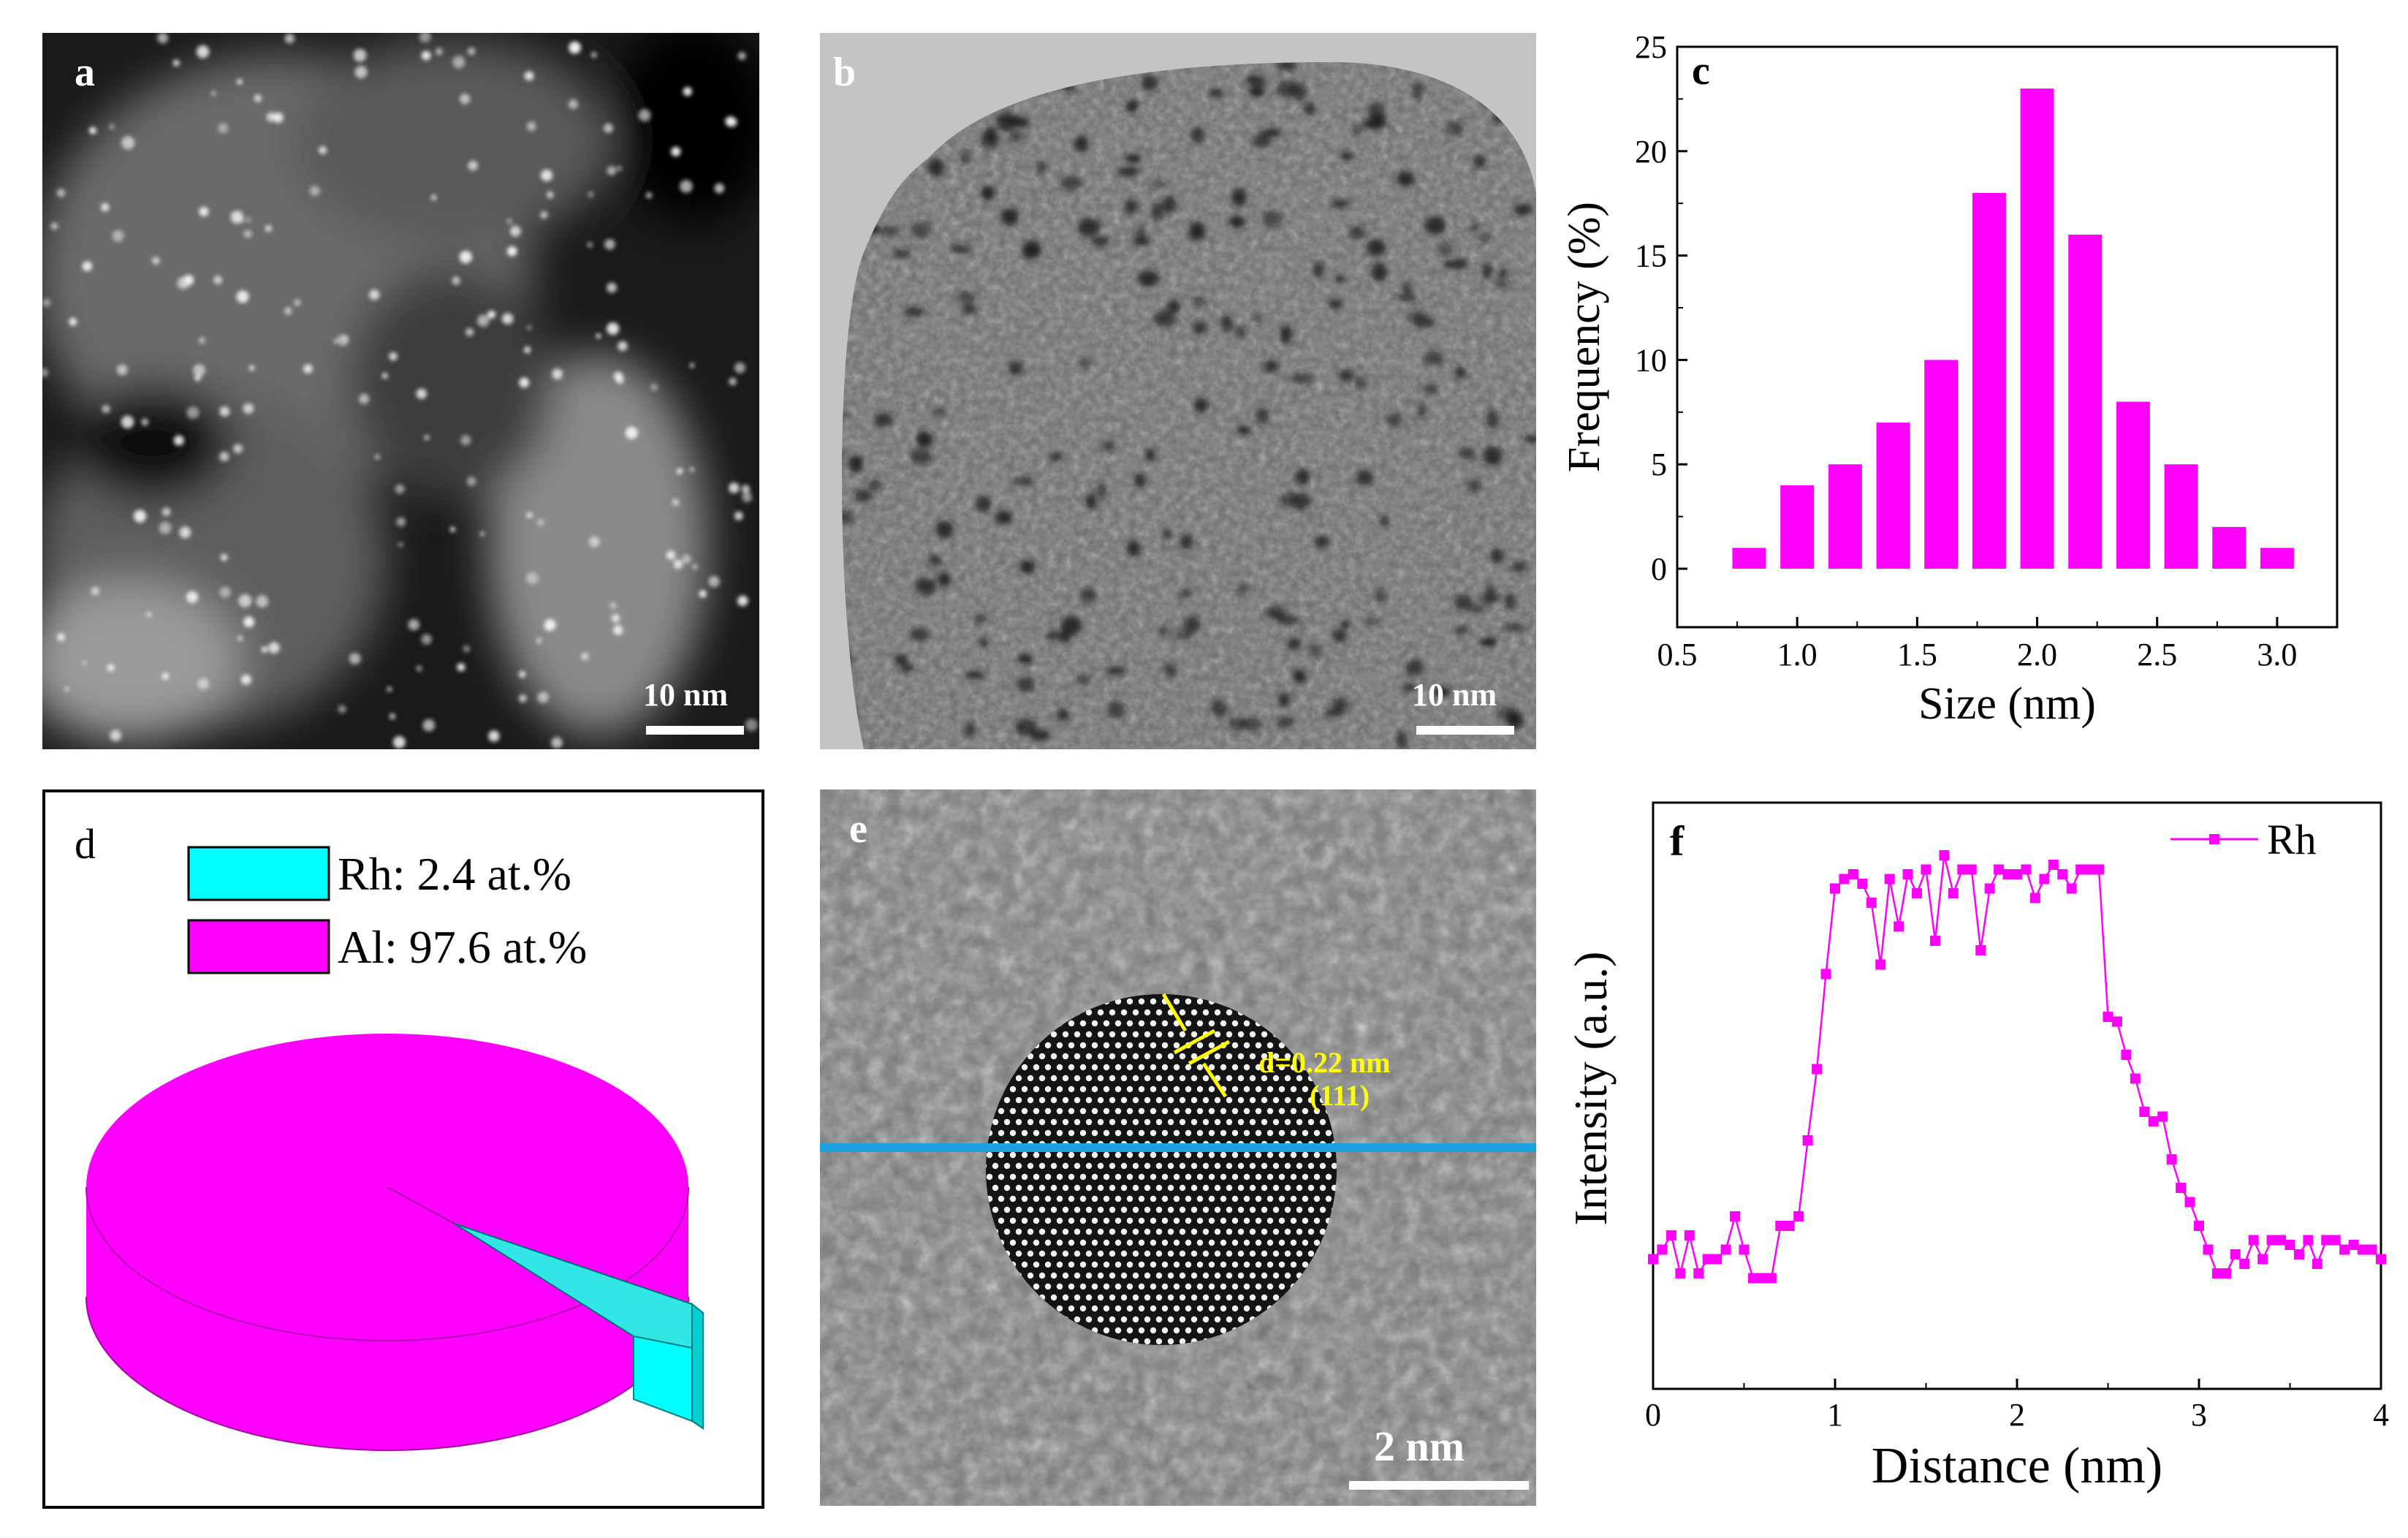 The height and width of the screenshot is (1538, 2408). Describe the element at coordinates (1419, 1446) in the screenshot. I see `panel-e-scale-label: 2 nm` at that location.